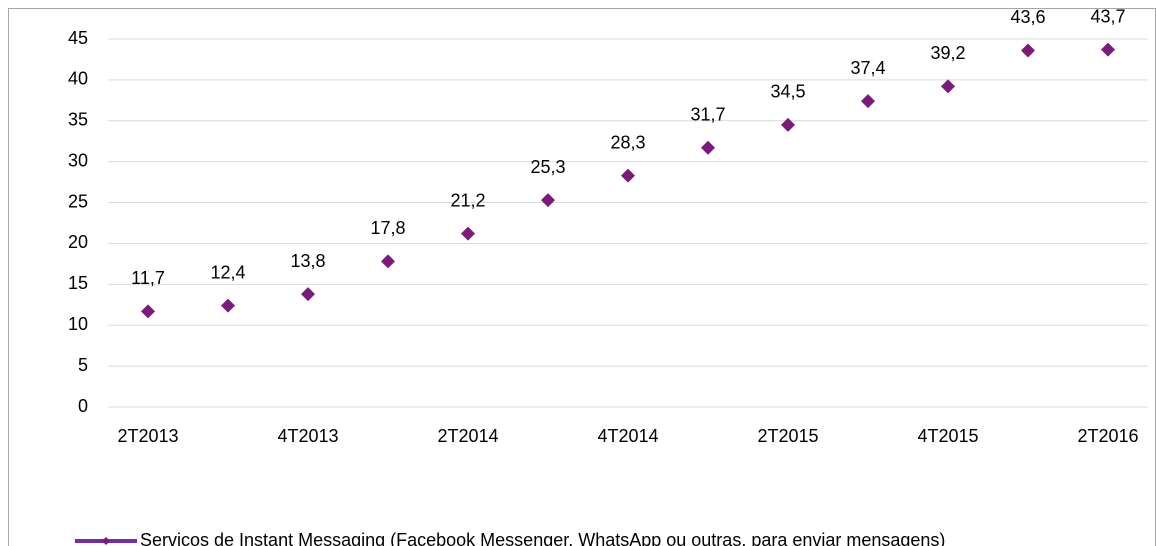 The width and height of the screenshot is (1156, 546). I want to click on y-tick-label: 45, so click(78, 38).